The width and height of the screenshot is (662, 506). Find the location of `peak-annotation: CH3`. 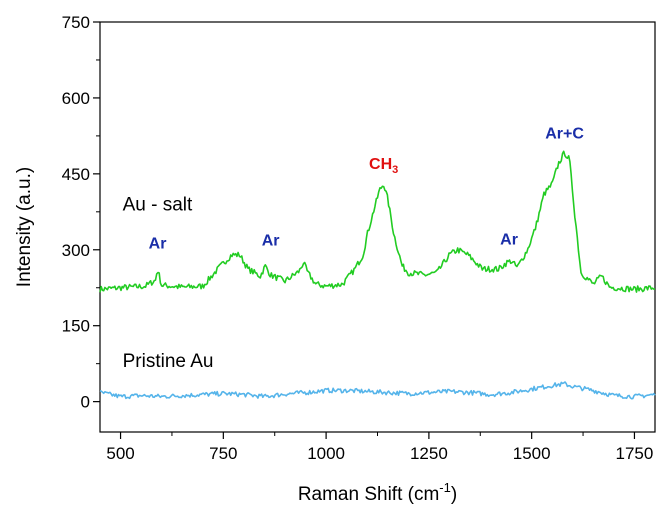

peak-annotation: CH3 is located at coordinates (383, 166).